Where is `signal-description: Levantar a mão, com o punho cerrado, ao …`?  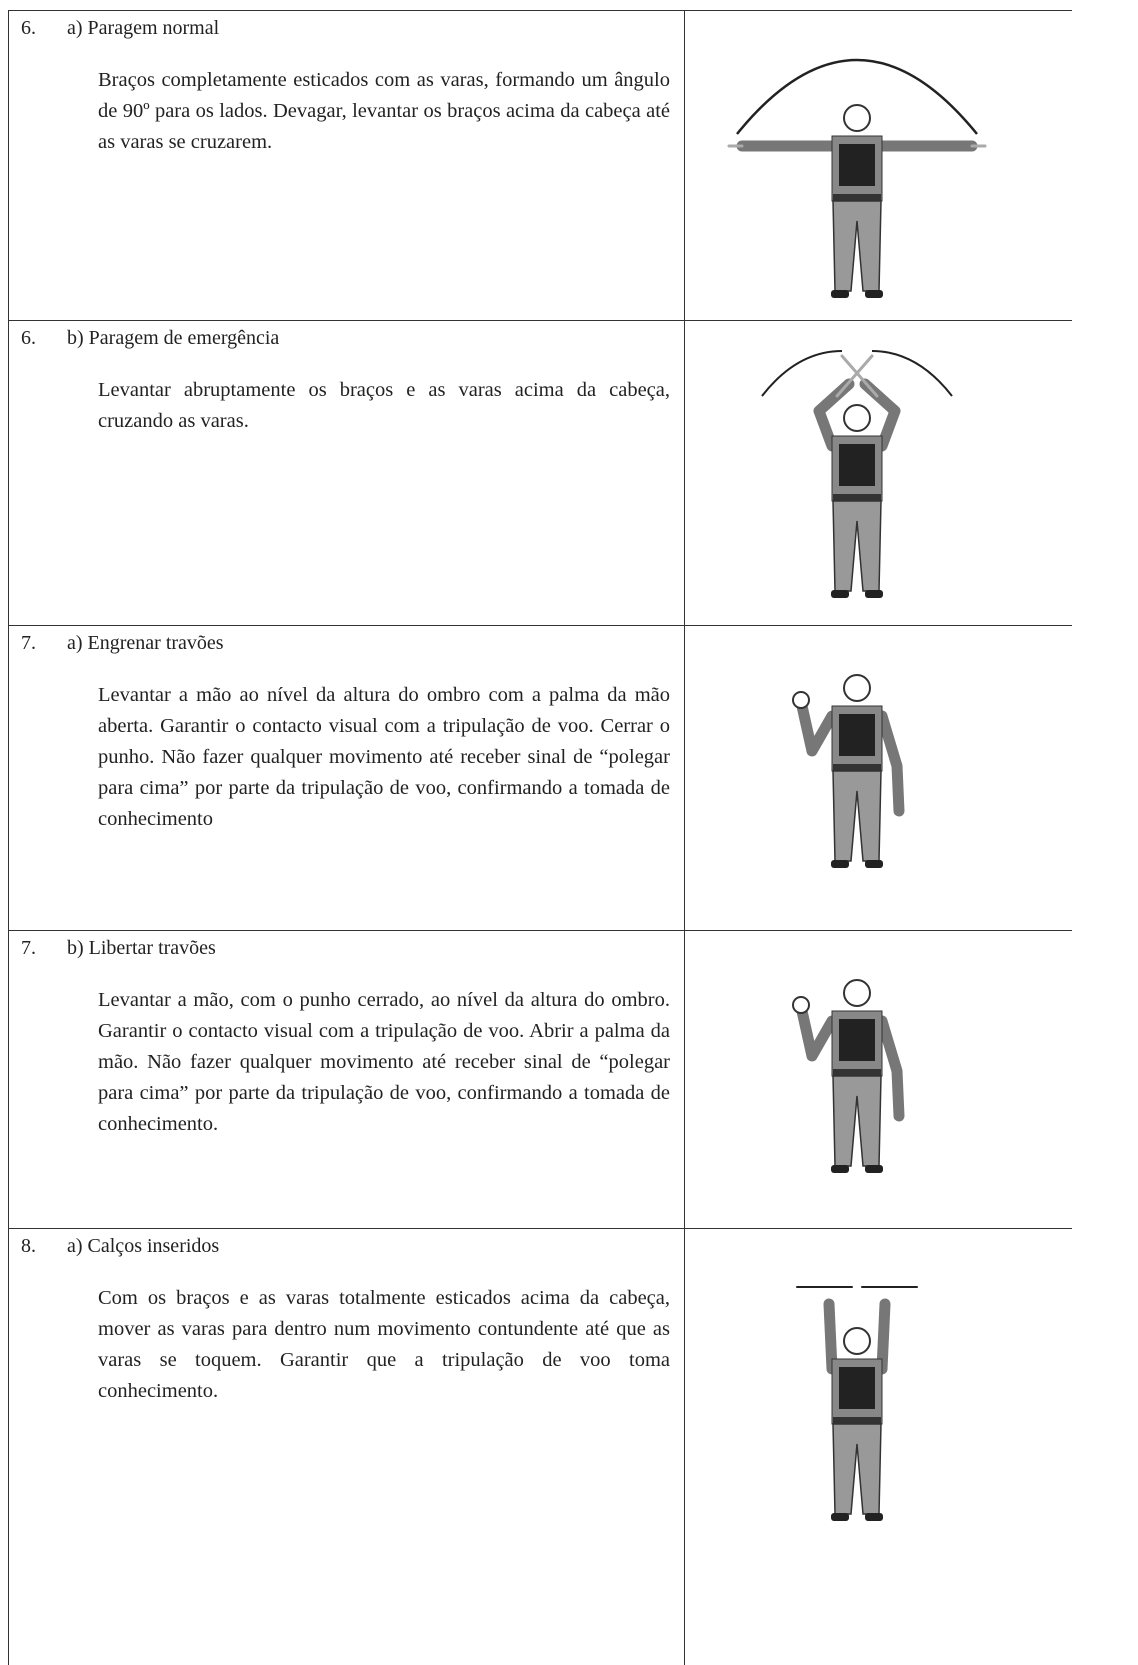 signal-description: Levantar a mão, com o punho cerrado, ao … is located at coordinates (384, 1062).